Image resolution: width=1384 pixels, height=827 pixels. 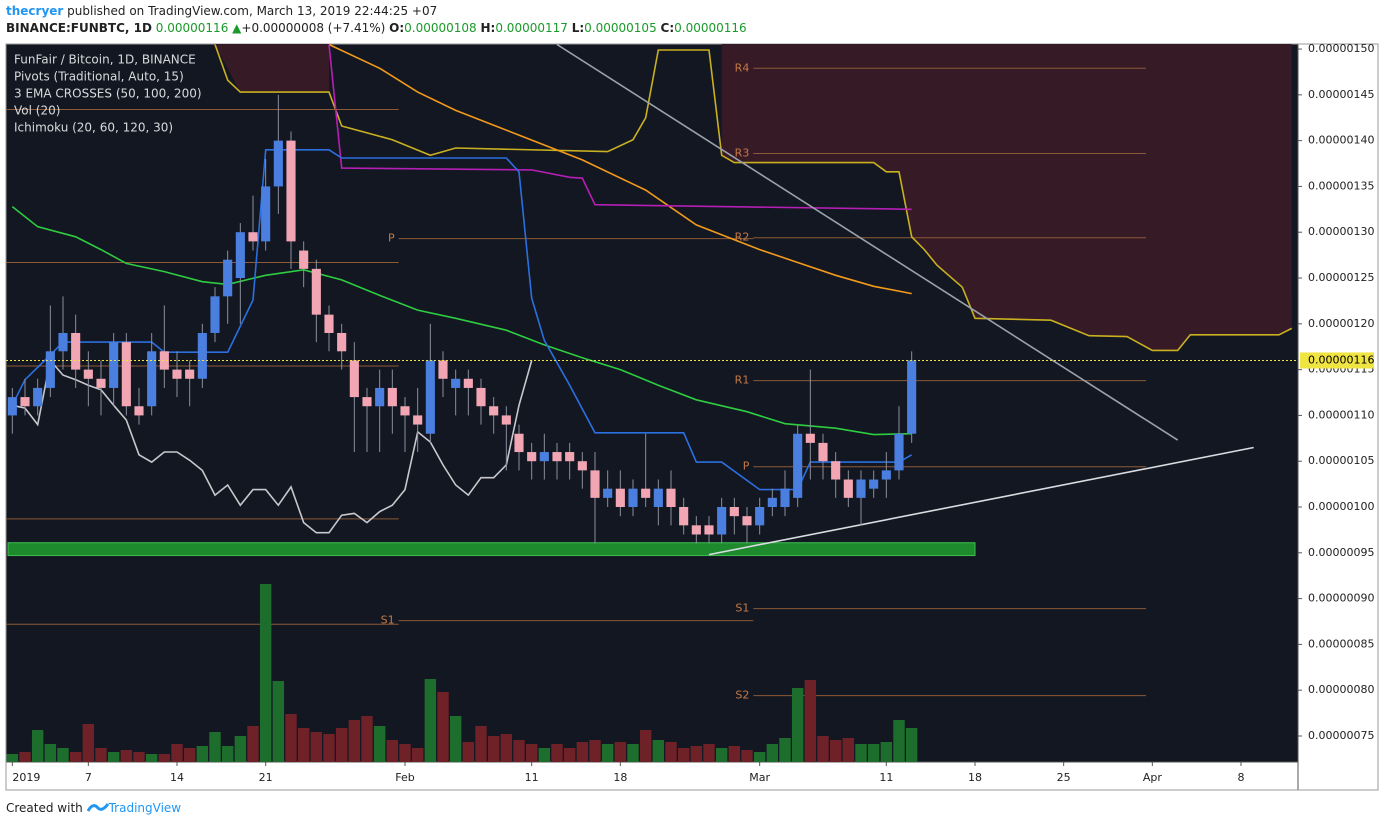 I want to click on ohlc-key: H:, so click(x=488, y=28).